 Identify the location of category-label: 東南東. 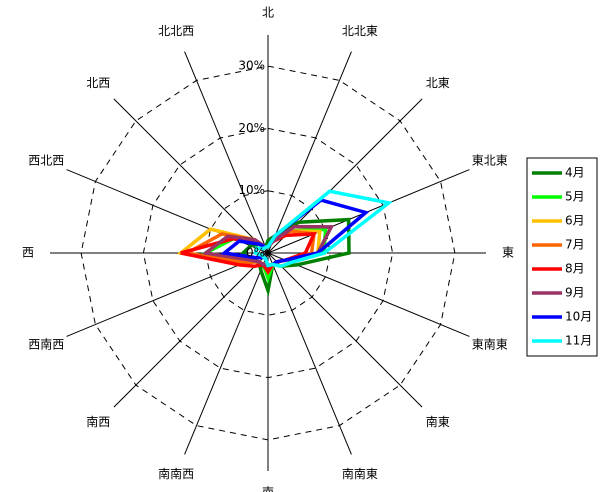
(490, 343).